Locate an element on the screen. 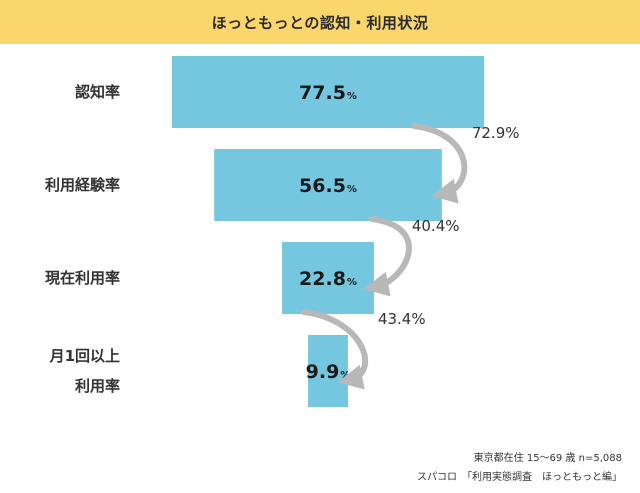 The height and width of the screenshot is (493, 640). stage-label-4-line-2: 利用率 is located at coordinates (97, 386).